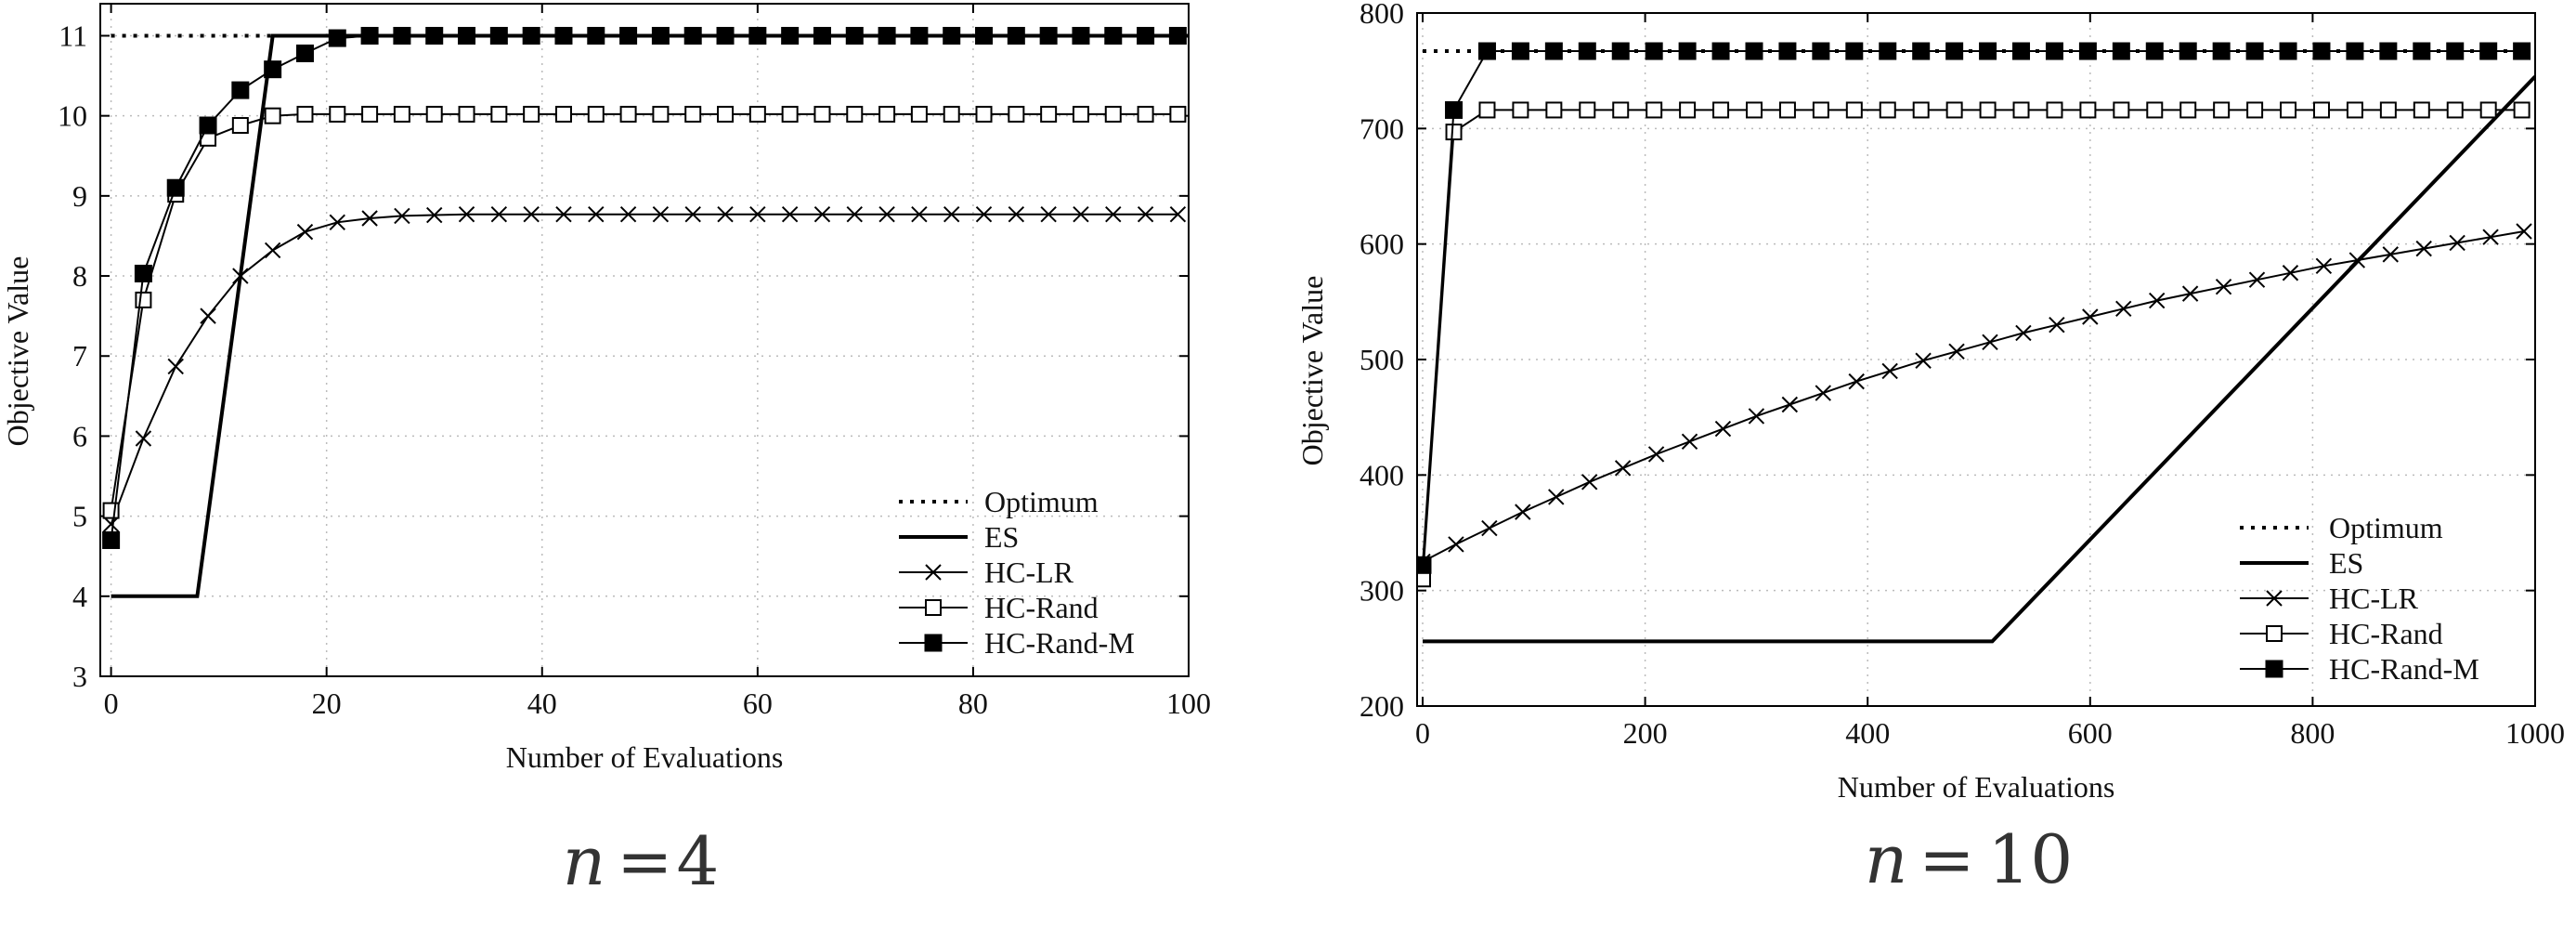 The image size is (2576, 942). I want to click on y-tick-label: 600, so click(1382, 244).